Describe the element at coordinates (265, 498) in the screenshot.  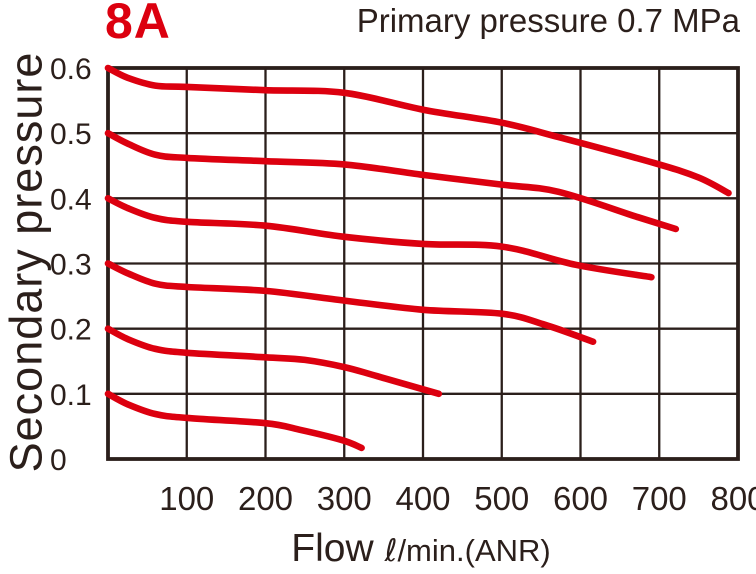
I see `x-tick-label-200: 200` at that location.